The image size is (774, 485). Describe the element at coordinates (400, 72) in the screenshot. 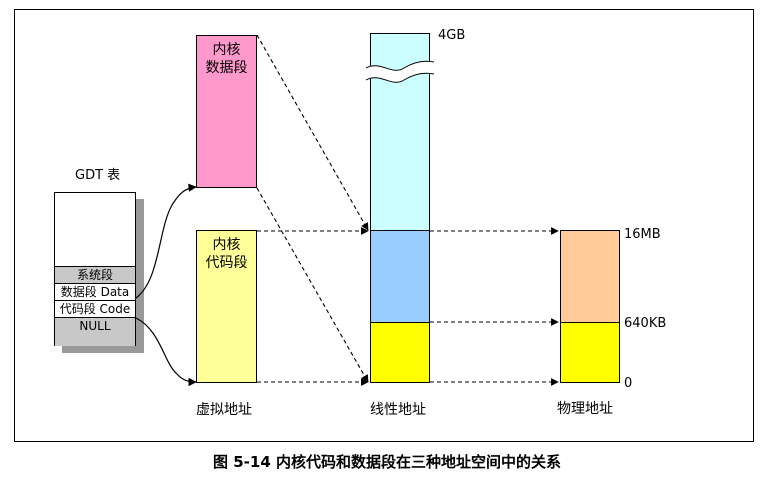

I see `break-symbol` at that location.